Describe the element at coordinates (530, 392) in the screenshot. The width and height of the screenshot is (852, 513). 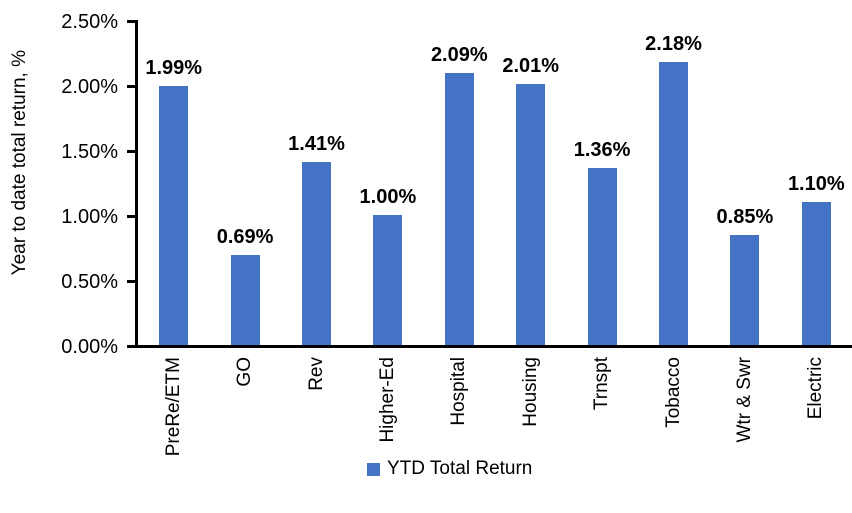
I see `x-axis-label: Housing` at that location.